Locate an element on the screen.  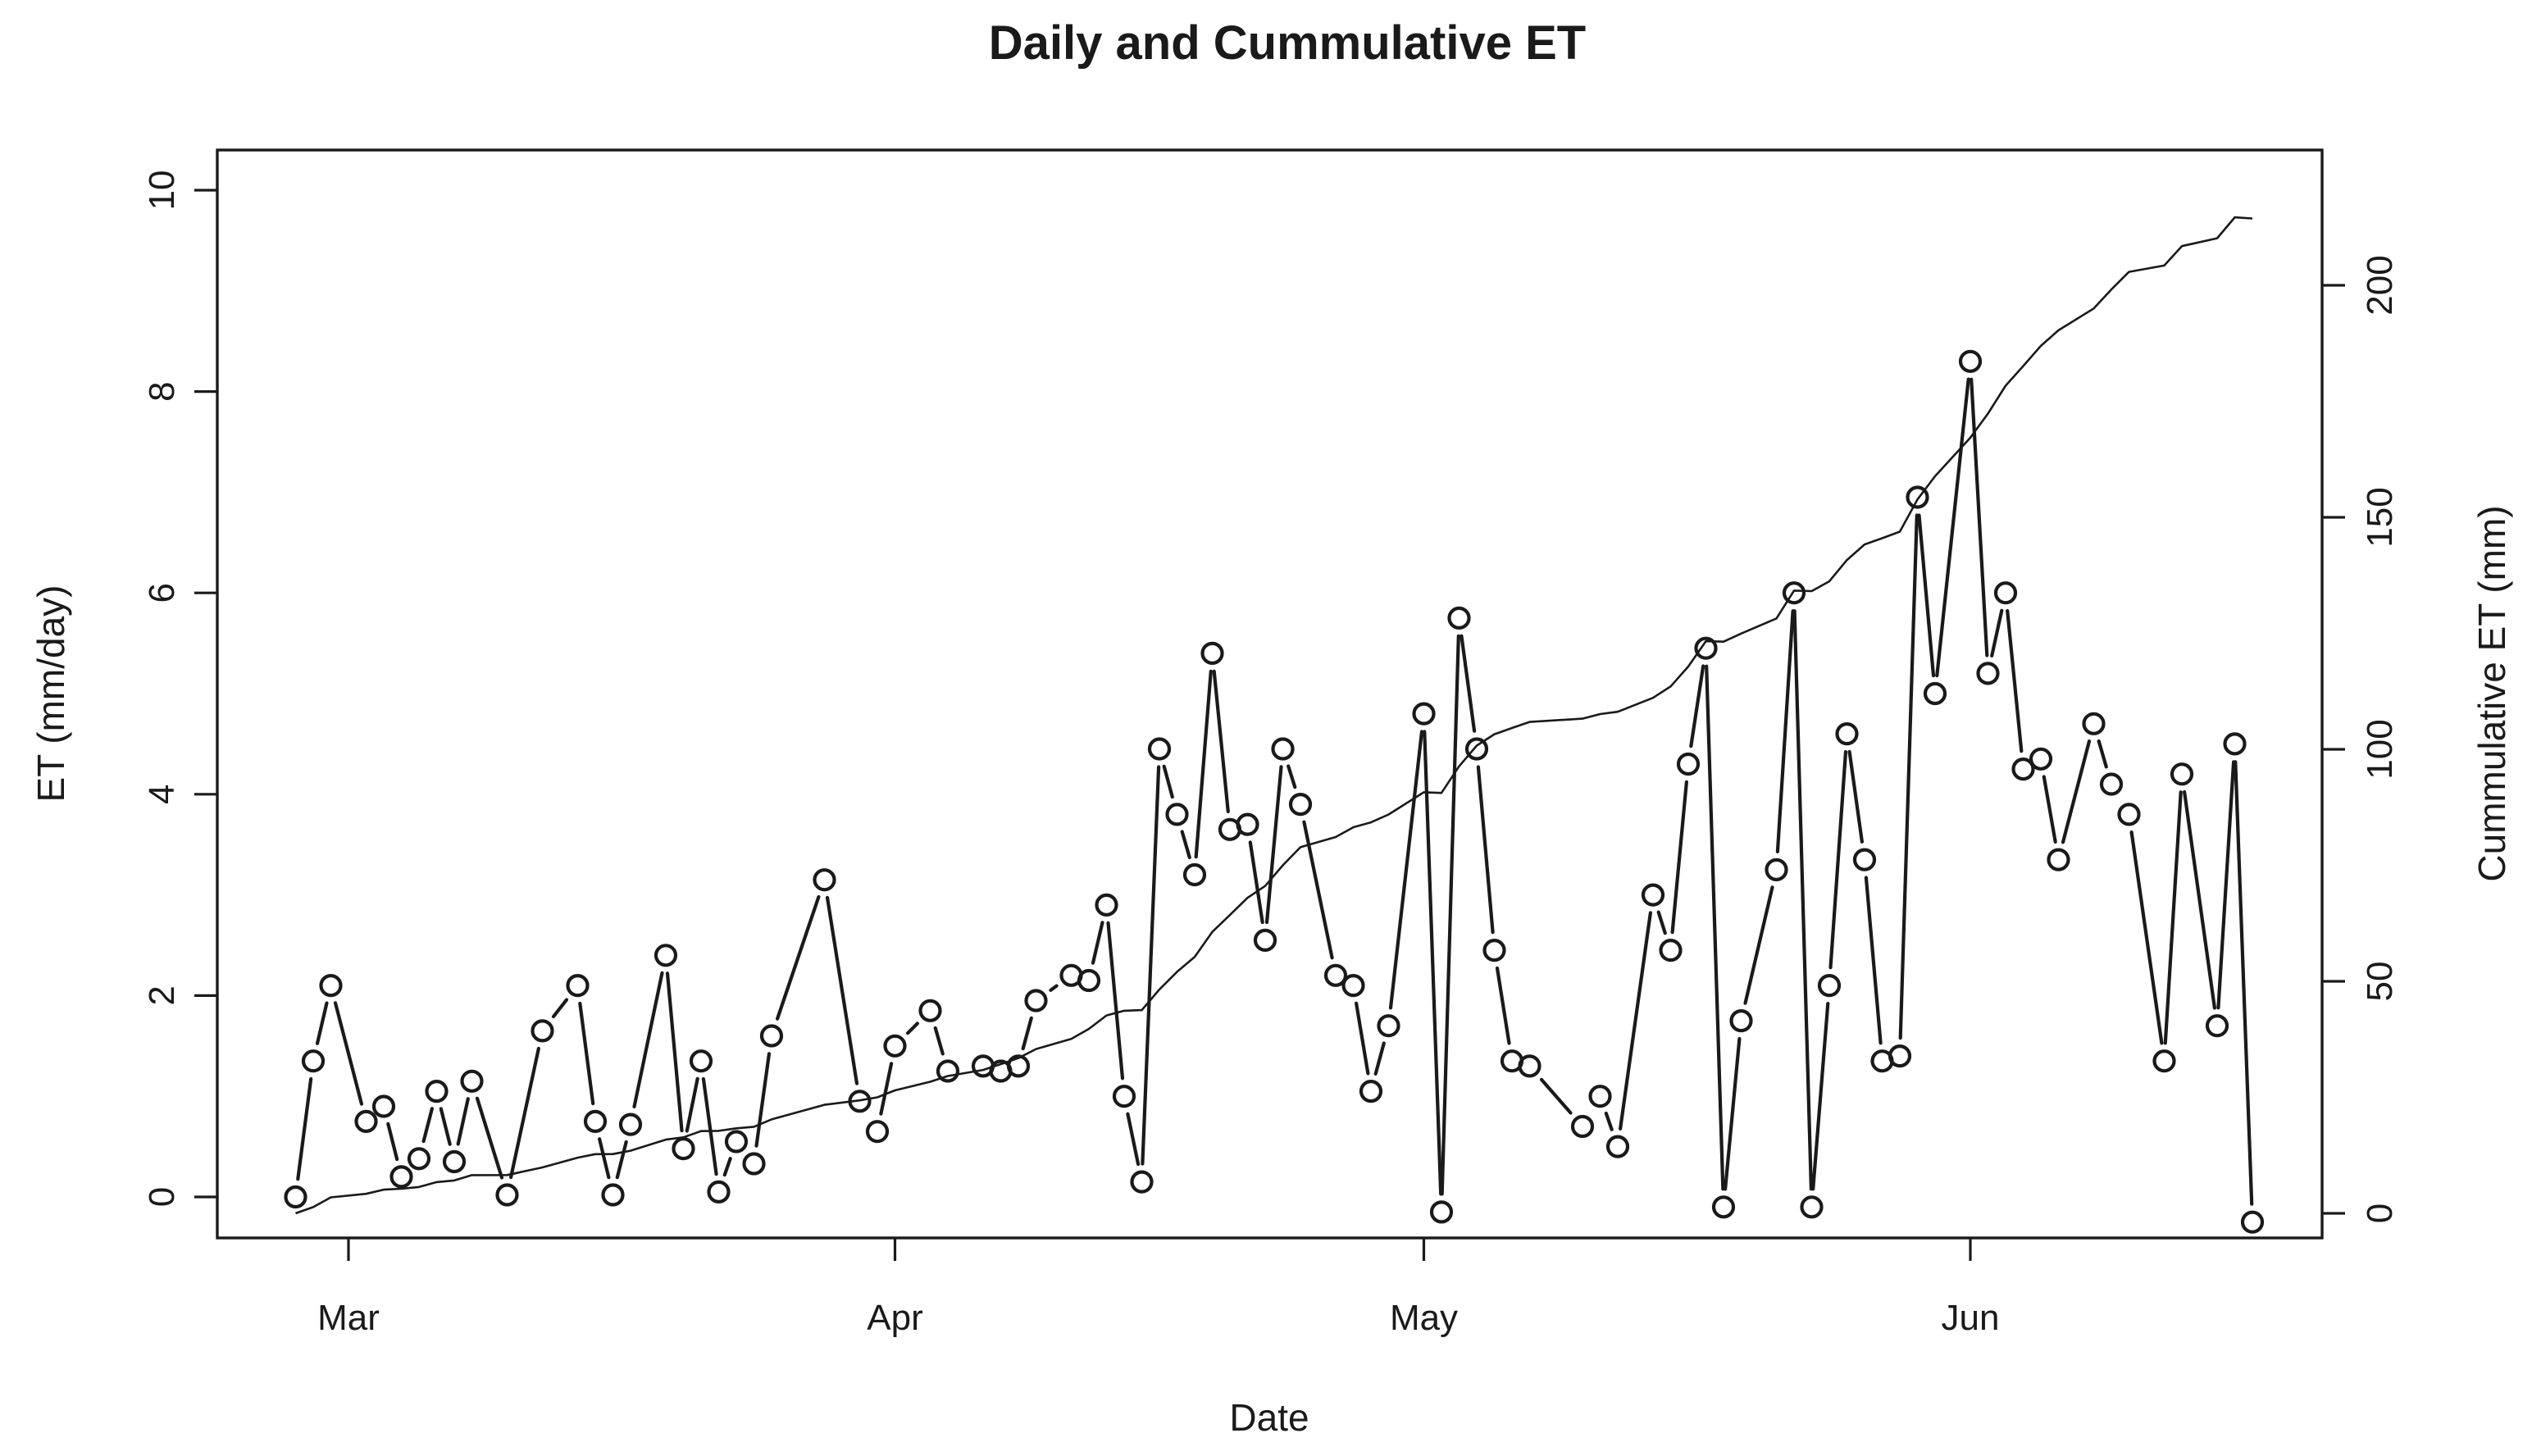
y-right-tick-label: 100 is located at coordinates (2380, 749).